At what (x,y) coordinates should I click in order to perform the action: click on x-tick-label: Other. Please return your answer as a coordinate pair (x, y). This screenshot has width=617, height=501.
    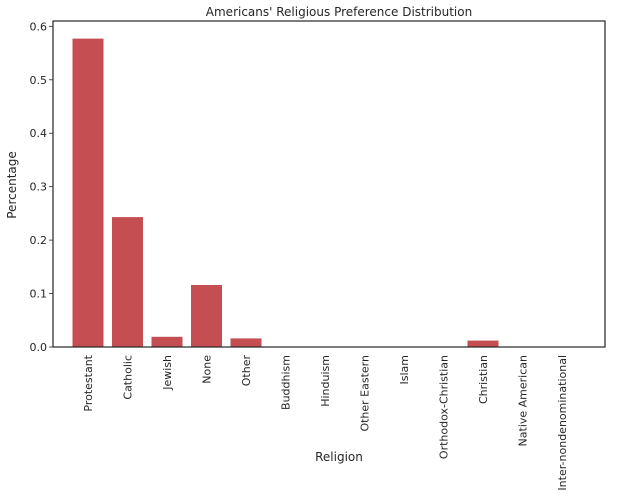
    Looking at the image, I should click on (246, 371).